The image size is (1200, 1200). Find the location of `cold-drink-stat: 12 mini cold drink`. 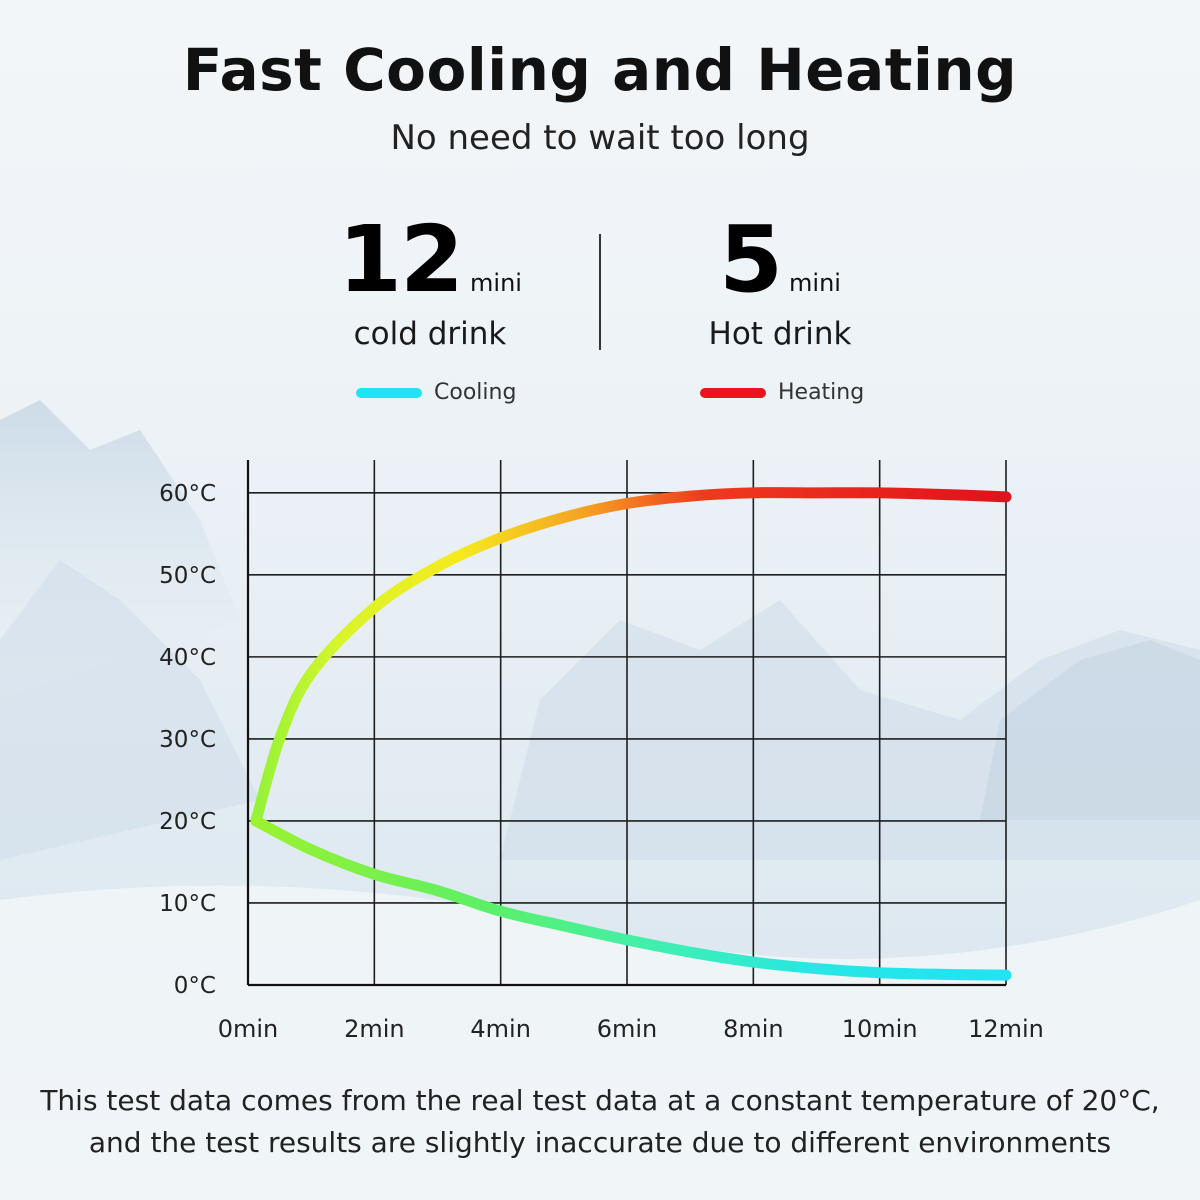

cold-drink-stat: 12 mini cold drink is located at coordinates (430, 281).